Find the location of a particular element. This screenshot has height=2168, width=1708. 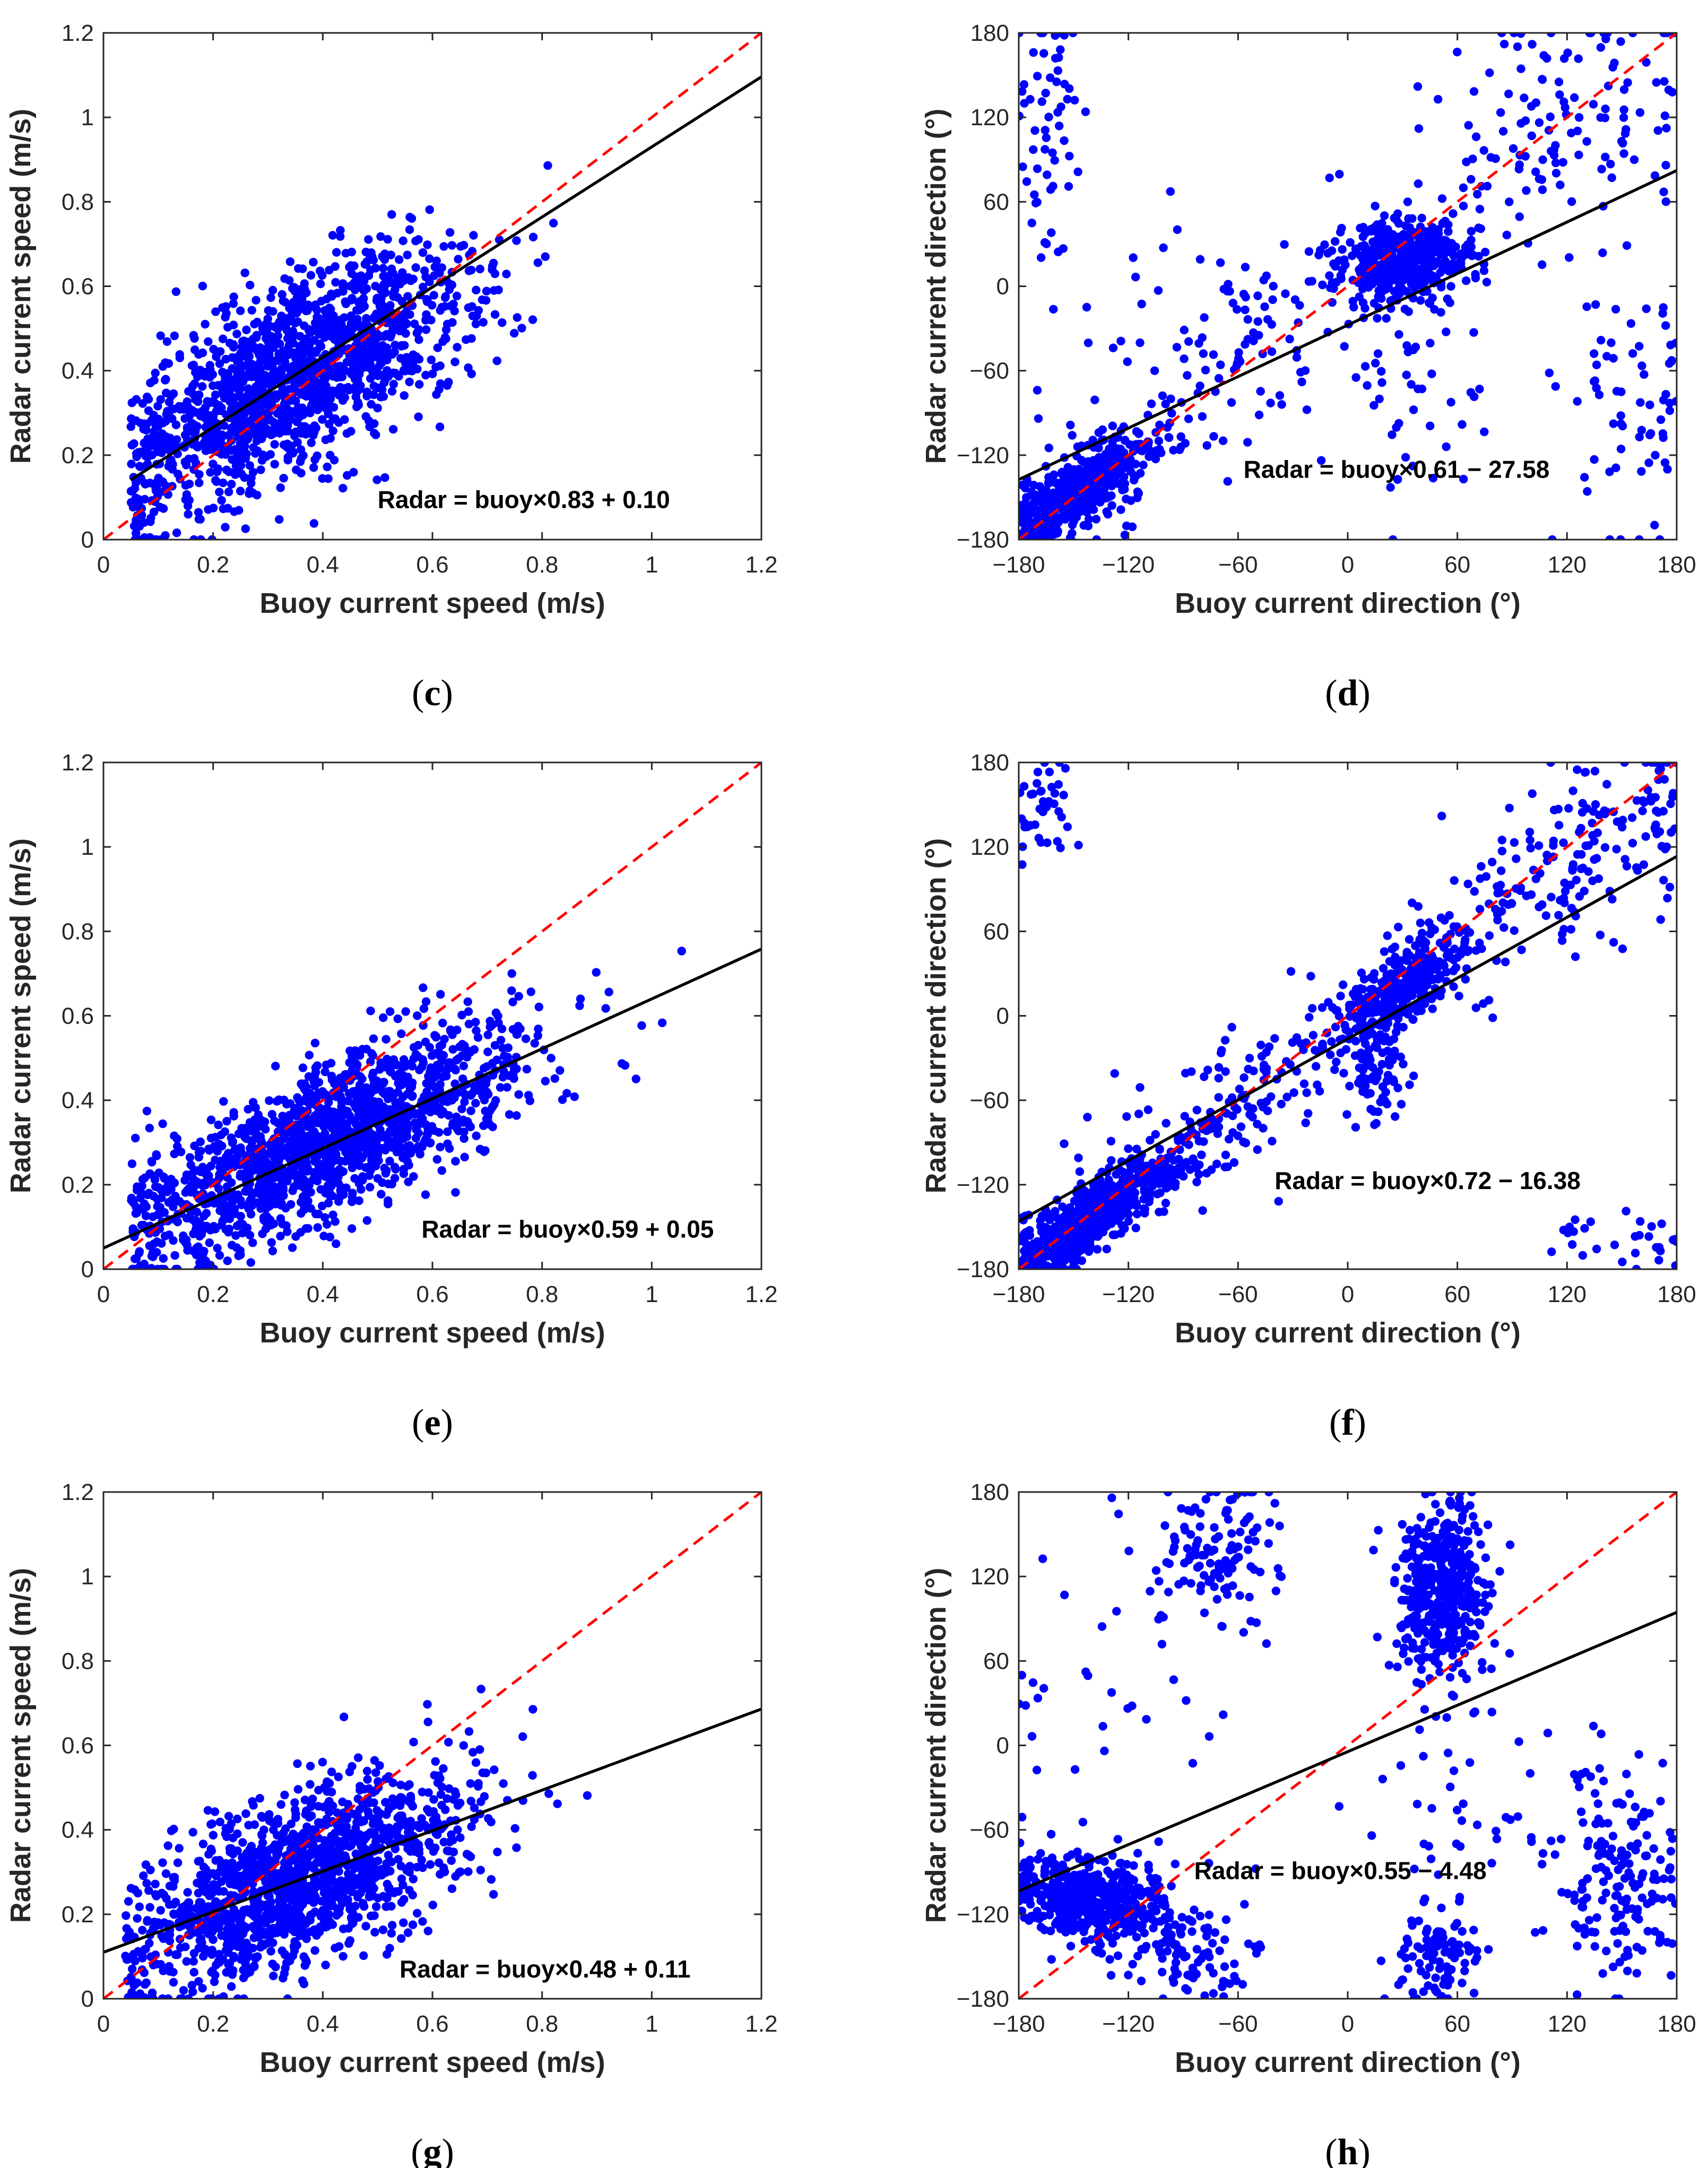

panel-caption: (e) is located at coordinates (433, 1423).